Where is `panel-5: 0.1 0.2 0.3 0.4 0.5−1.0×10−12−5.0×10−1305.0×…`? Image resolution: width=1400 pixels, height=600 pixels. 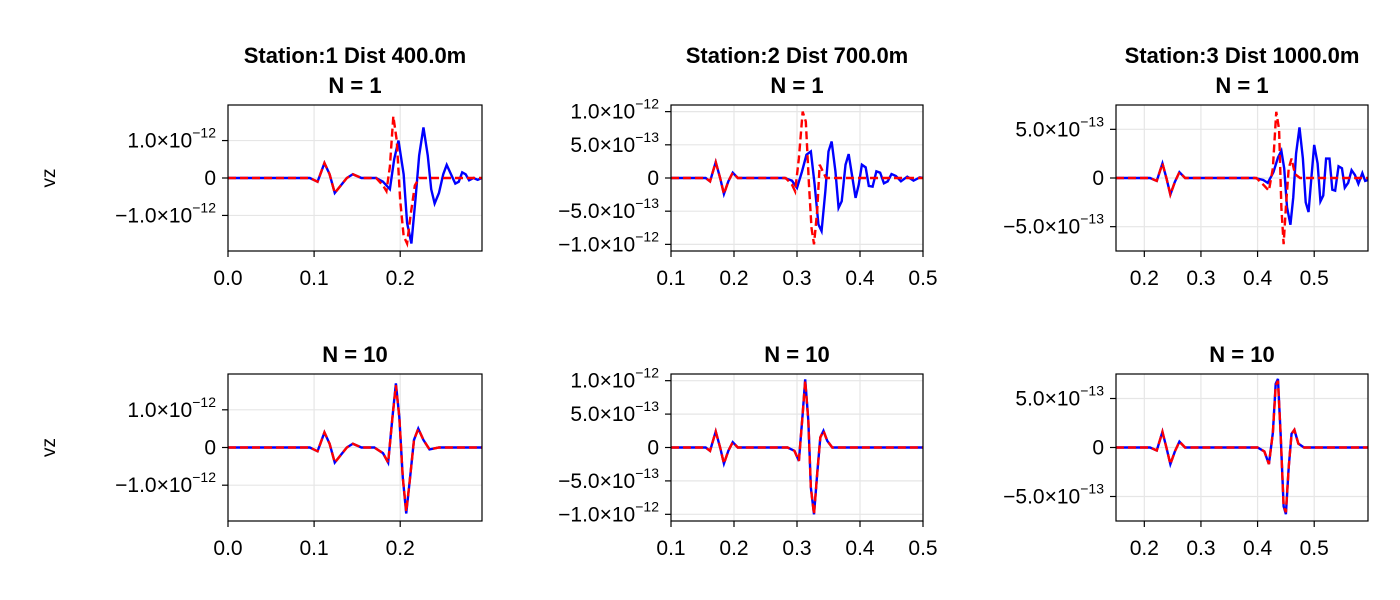
panel-5: 0.1 0.2 0.3 0.4 0.5−1.0×10−12−5.0×10−1305.0×… is located at coordinates (747, 451).